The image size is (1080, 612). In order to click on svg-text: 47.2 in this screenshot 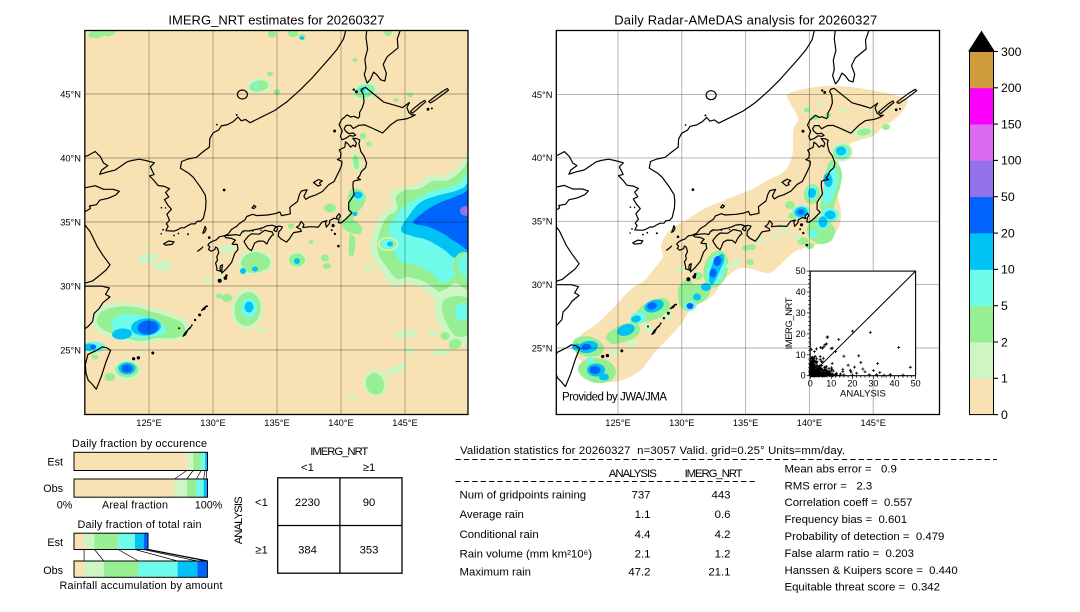, I will do `click(639, 572)`.